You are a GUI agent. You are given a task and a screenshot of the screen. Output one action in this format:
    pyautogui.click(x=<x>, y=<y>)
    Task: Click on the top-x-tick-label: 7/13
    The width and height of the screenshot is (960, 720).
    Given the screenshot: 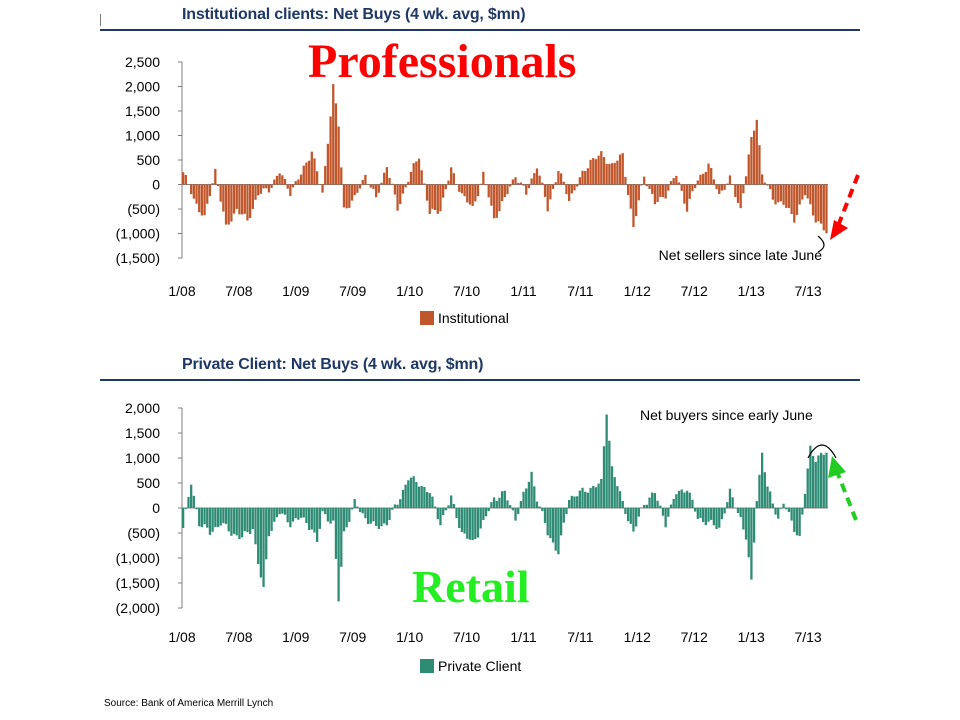 What is the action you would take?
    pyautogui.click(x=807, y=291)
    